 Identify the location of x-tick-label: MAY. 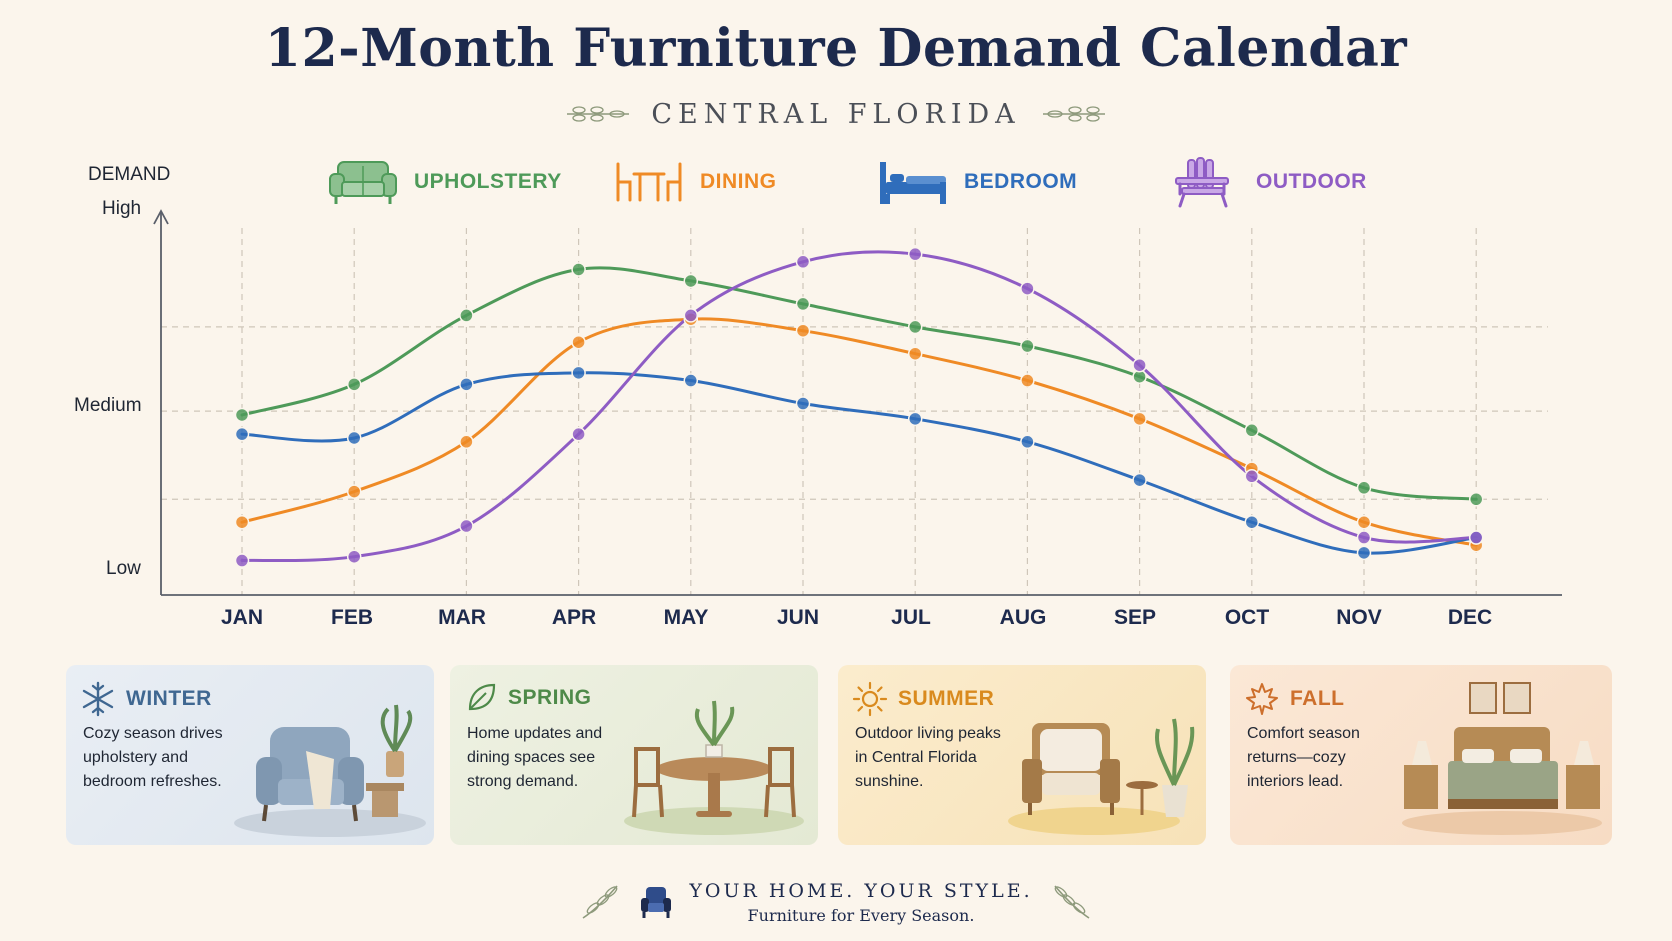
(686, 617).